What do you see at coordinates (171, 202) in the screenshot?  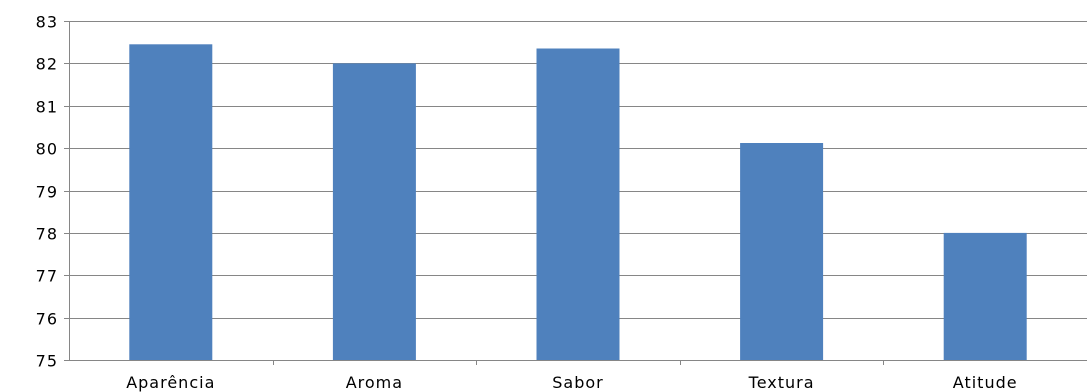 I see `bar-aparência` at bounding box center [171, 202].